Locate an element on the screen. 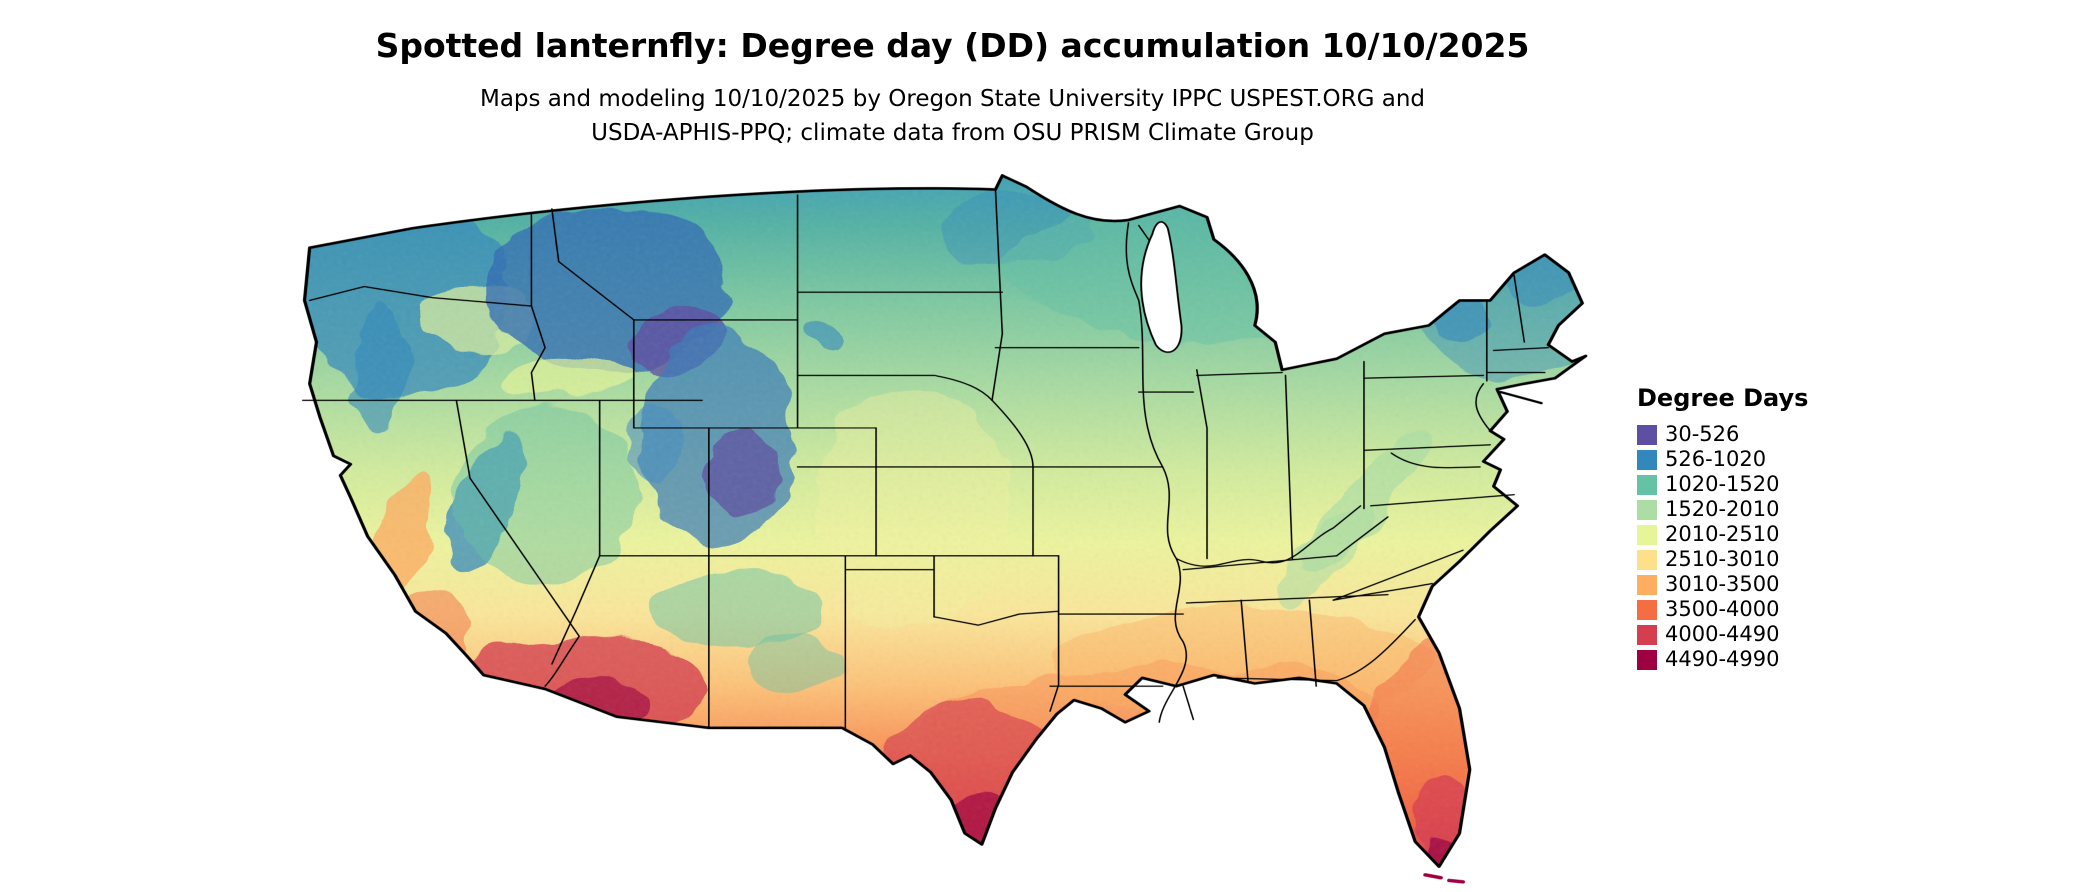 The image size is (2100, 892). legend-item-label: 526-1020 is located at coordinates (1716, 459).